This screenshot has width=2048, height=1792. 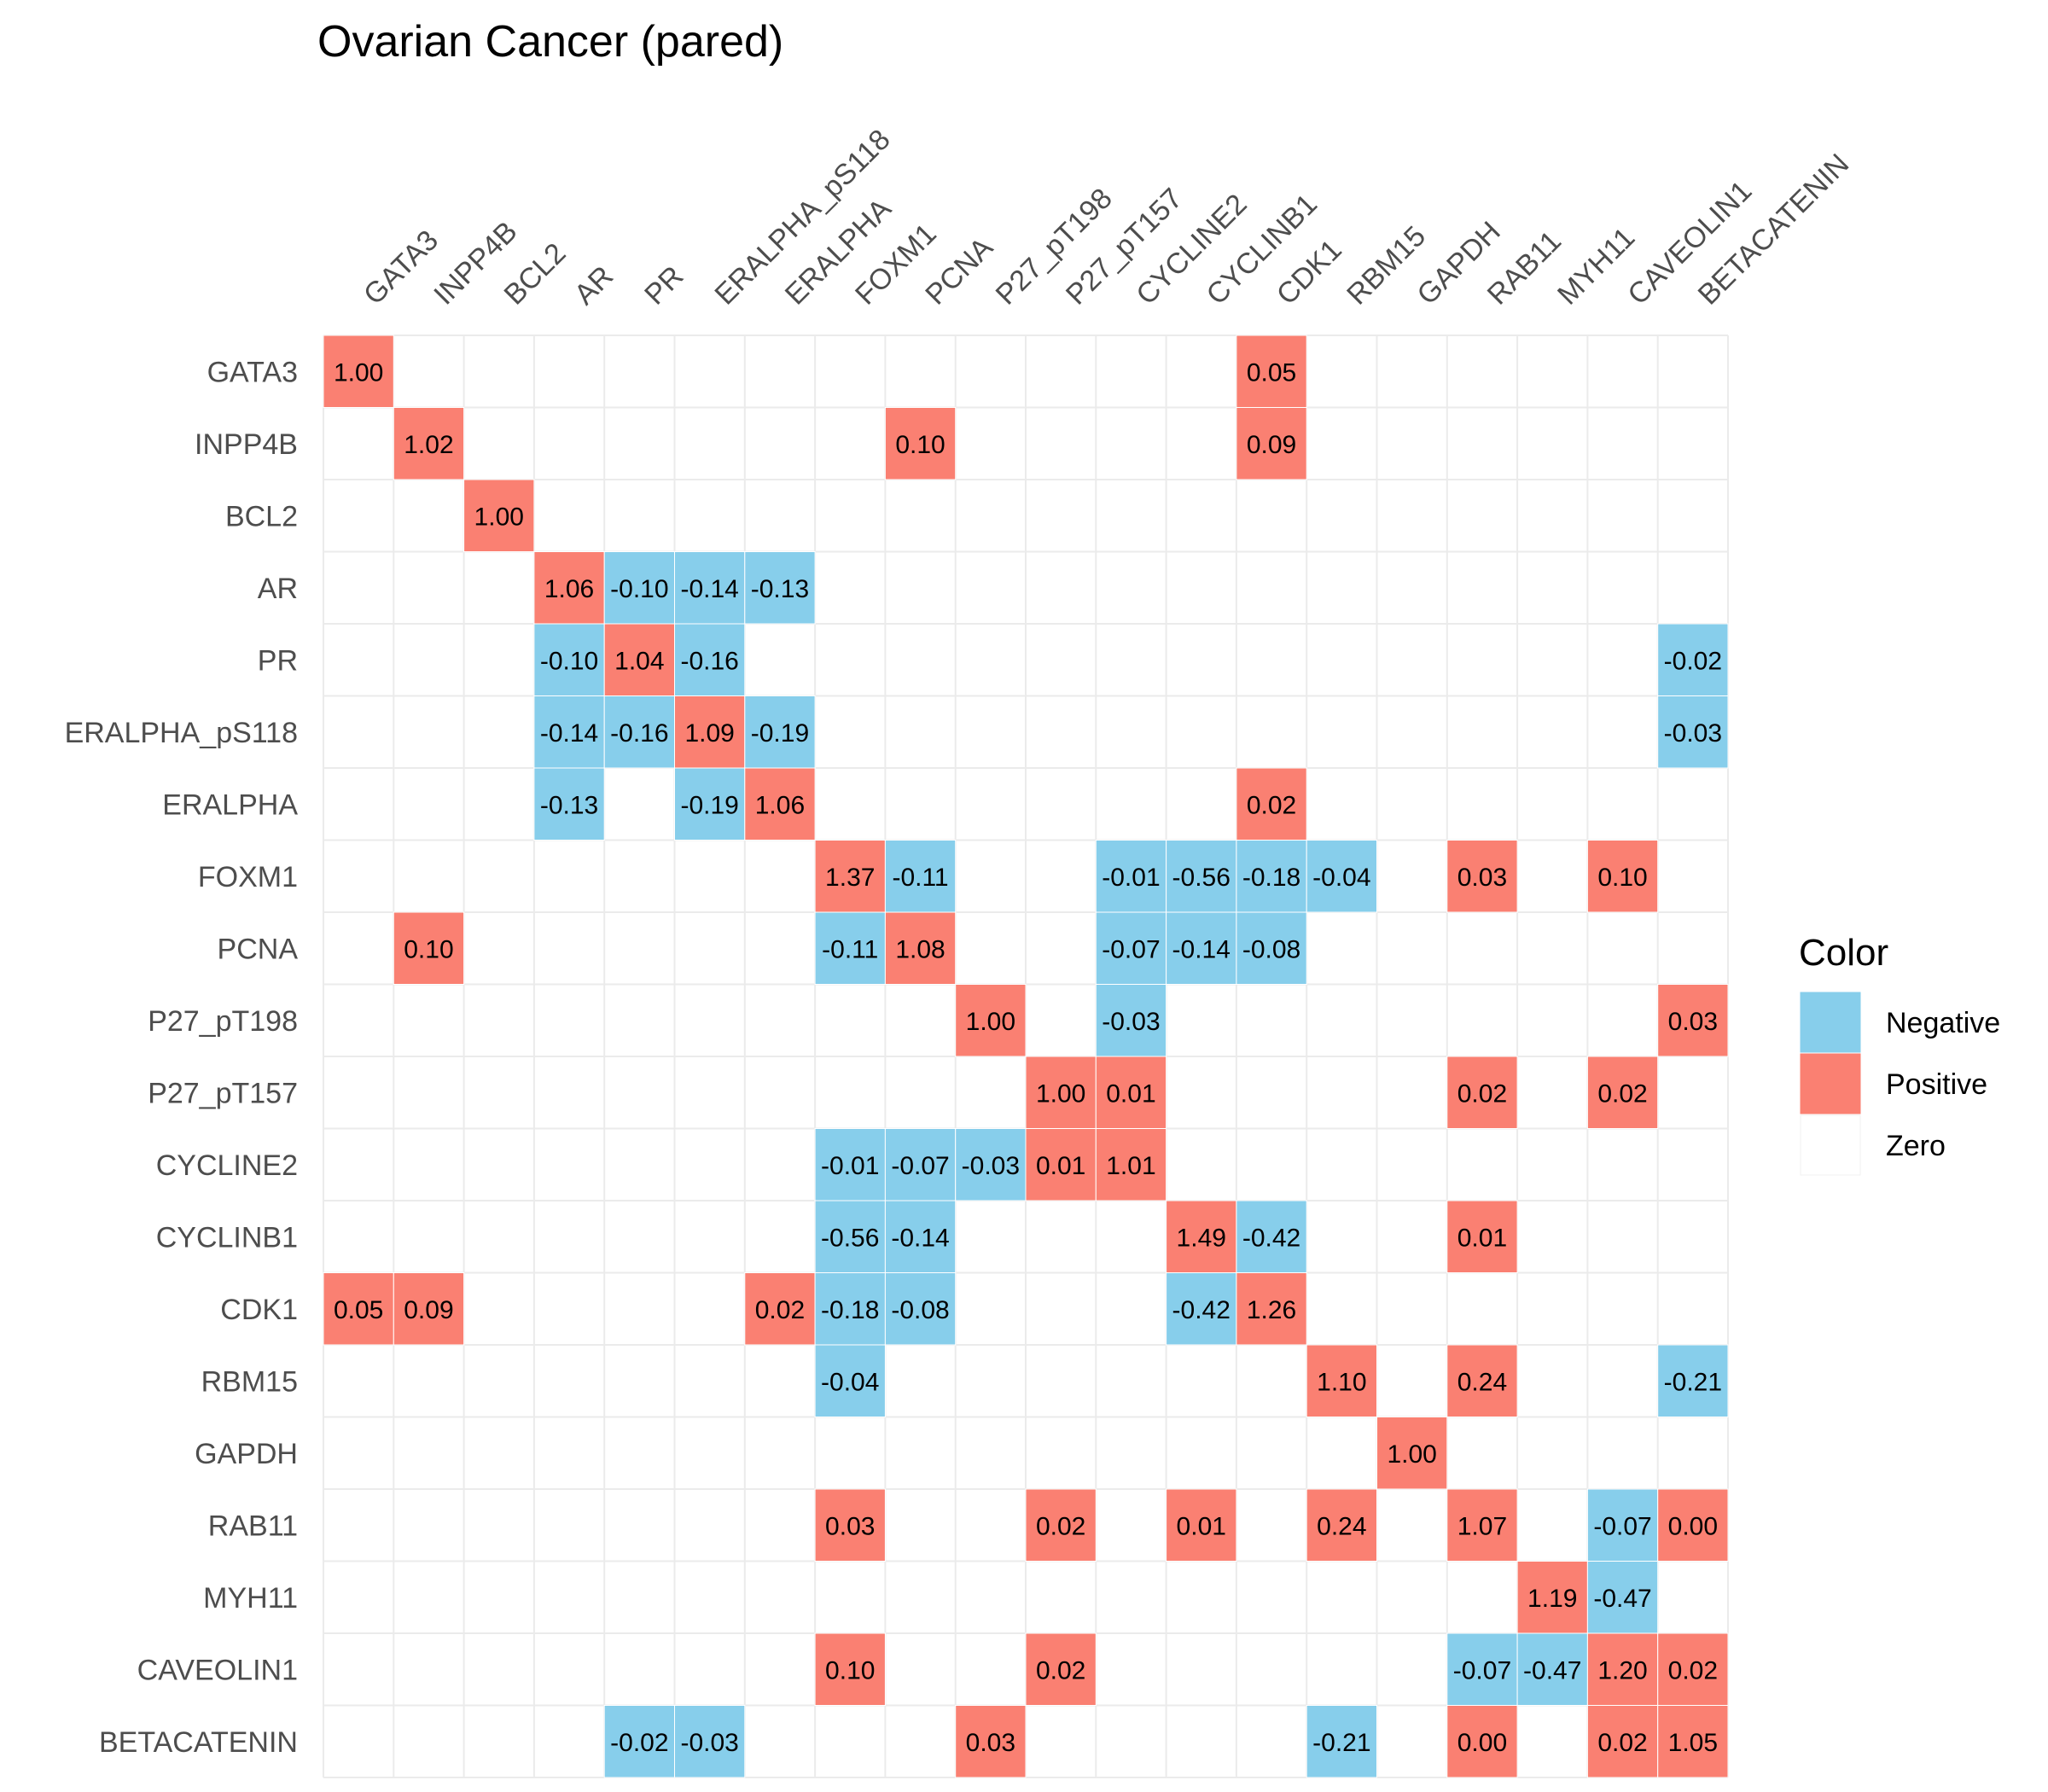 I want to click on cell-value-label: 0.05, so click(x=1271, y=372).